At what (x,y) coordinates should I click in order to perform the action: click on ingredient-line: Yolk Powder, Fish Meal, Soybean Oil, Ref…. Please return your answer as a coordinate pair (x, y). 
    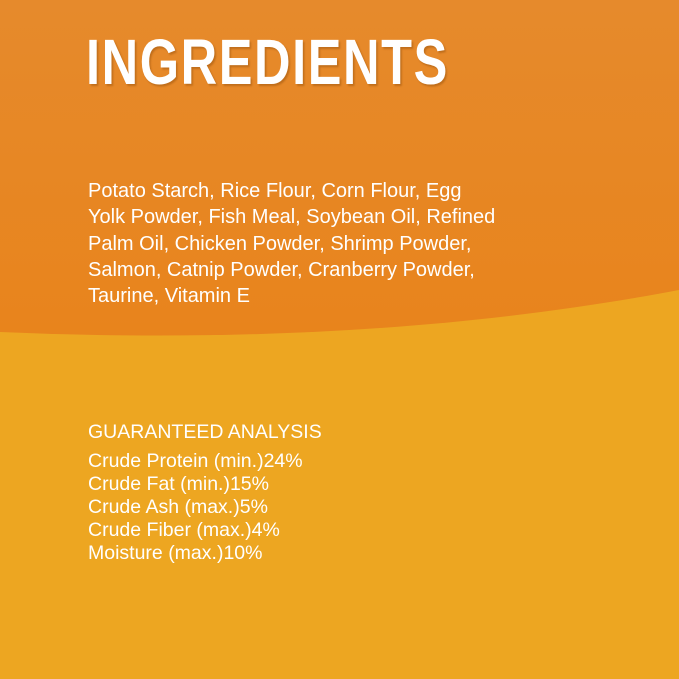
    Looking at the image, I should click on (292, 217).